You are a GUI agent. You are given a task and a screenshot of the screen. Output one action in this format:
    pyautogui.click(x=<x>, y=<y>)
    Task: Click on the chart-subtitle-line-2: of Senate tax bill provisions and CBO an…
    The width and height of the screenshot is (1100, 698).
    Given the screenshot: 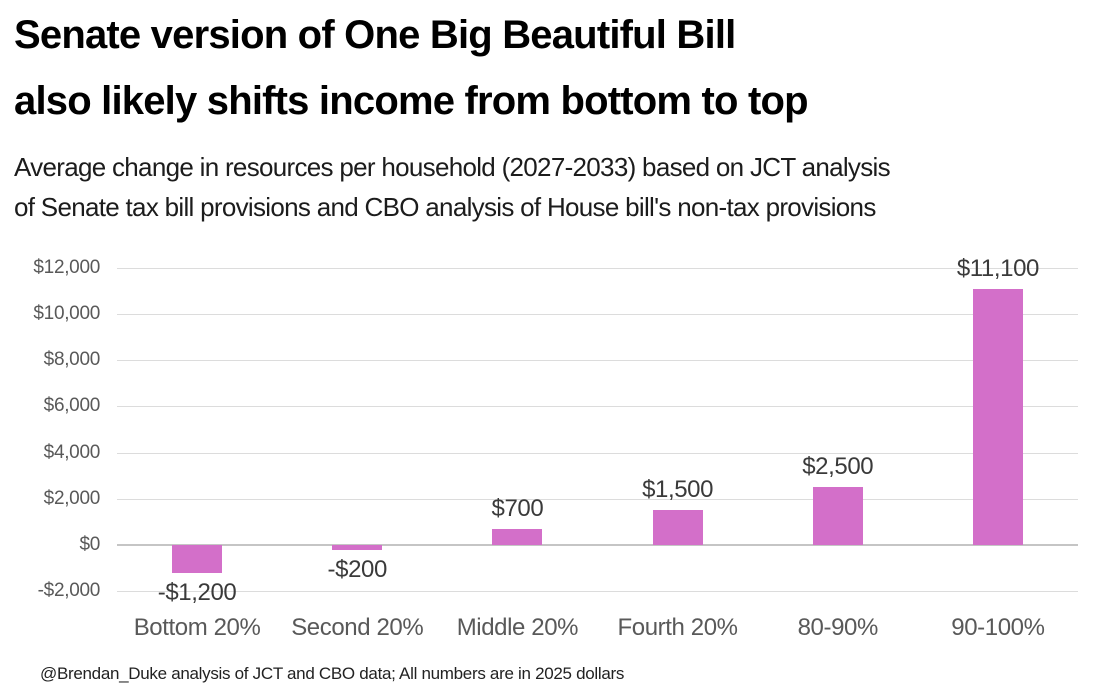 What is the action you would take?
    pyautogui.click(x=445, y=207)
    